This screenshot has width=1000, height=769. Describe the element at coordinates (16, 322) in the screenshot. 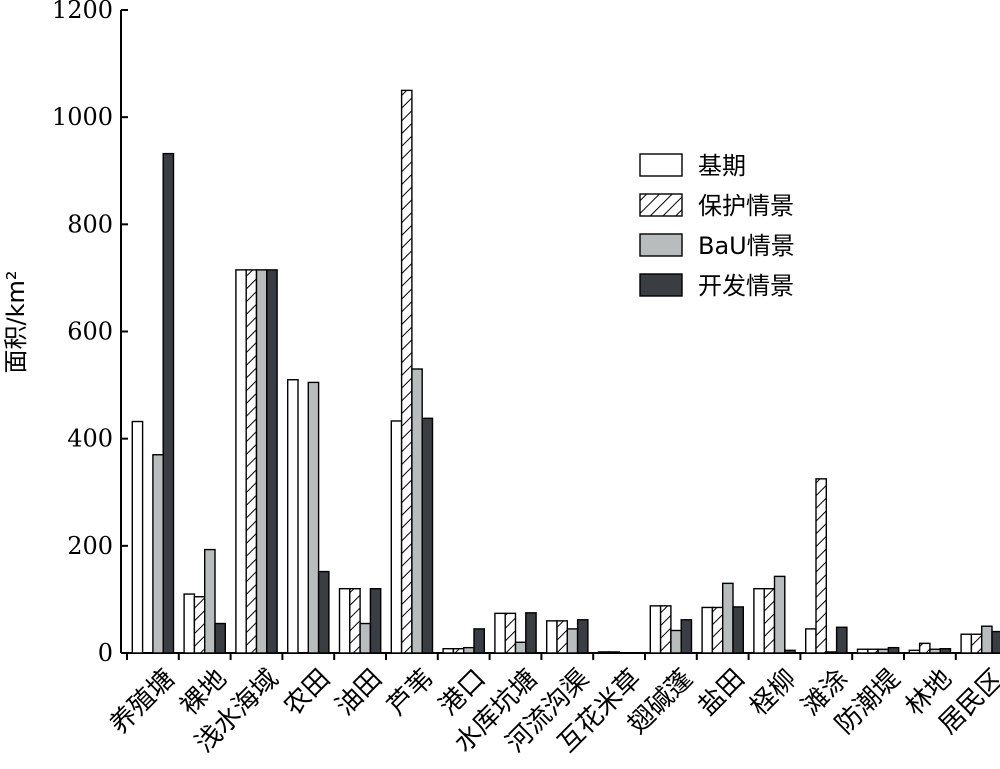

I see `y-axis-title: 面积/km²` at that location.